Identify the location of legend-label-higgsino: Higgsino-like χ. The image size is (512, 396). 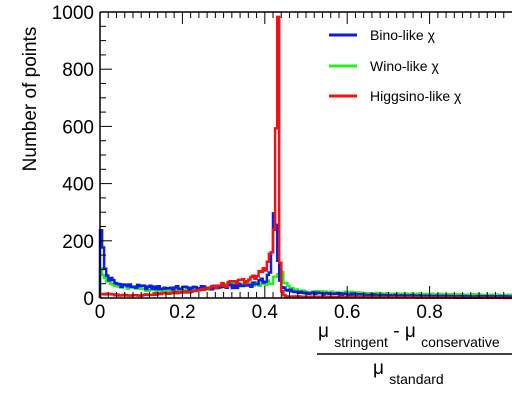
(416, 96).